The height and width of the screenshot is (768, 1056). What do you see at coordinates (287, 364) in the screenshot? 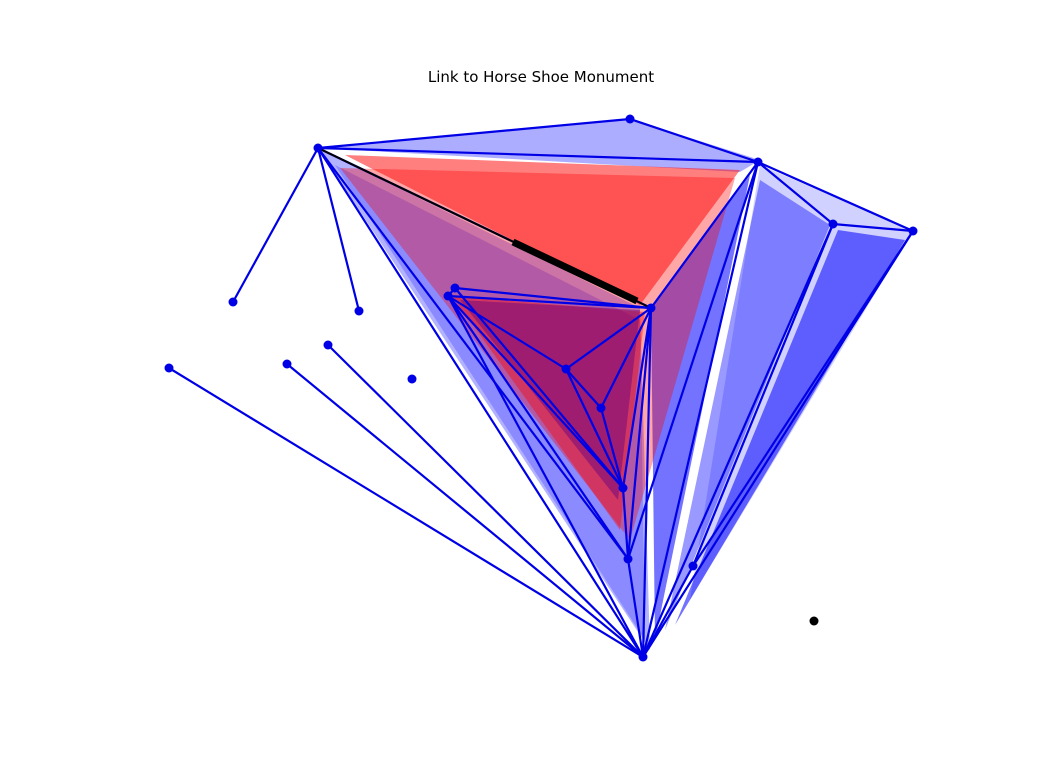
I see `node-O4` at bounding box center [287, 364].